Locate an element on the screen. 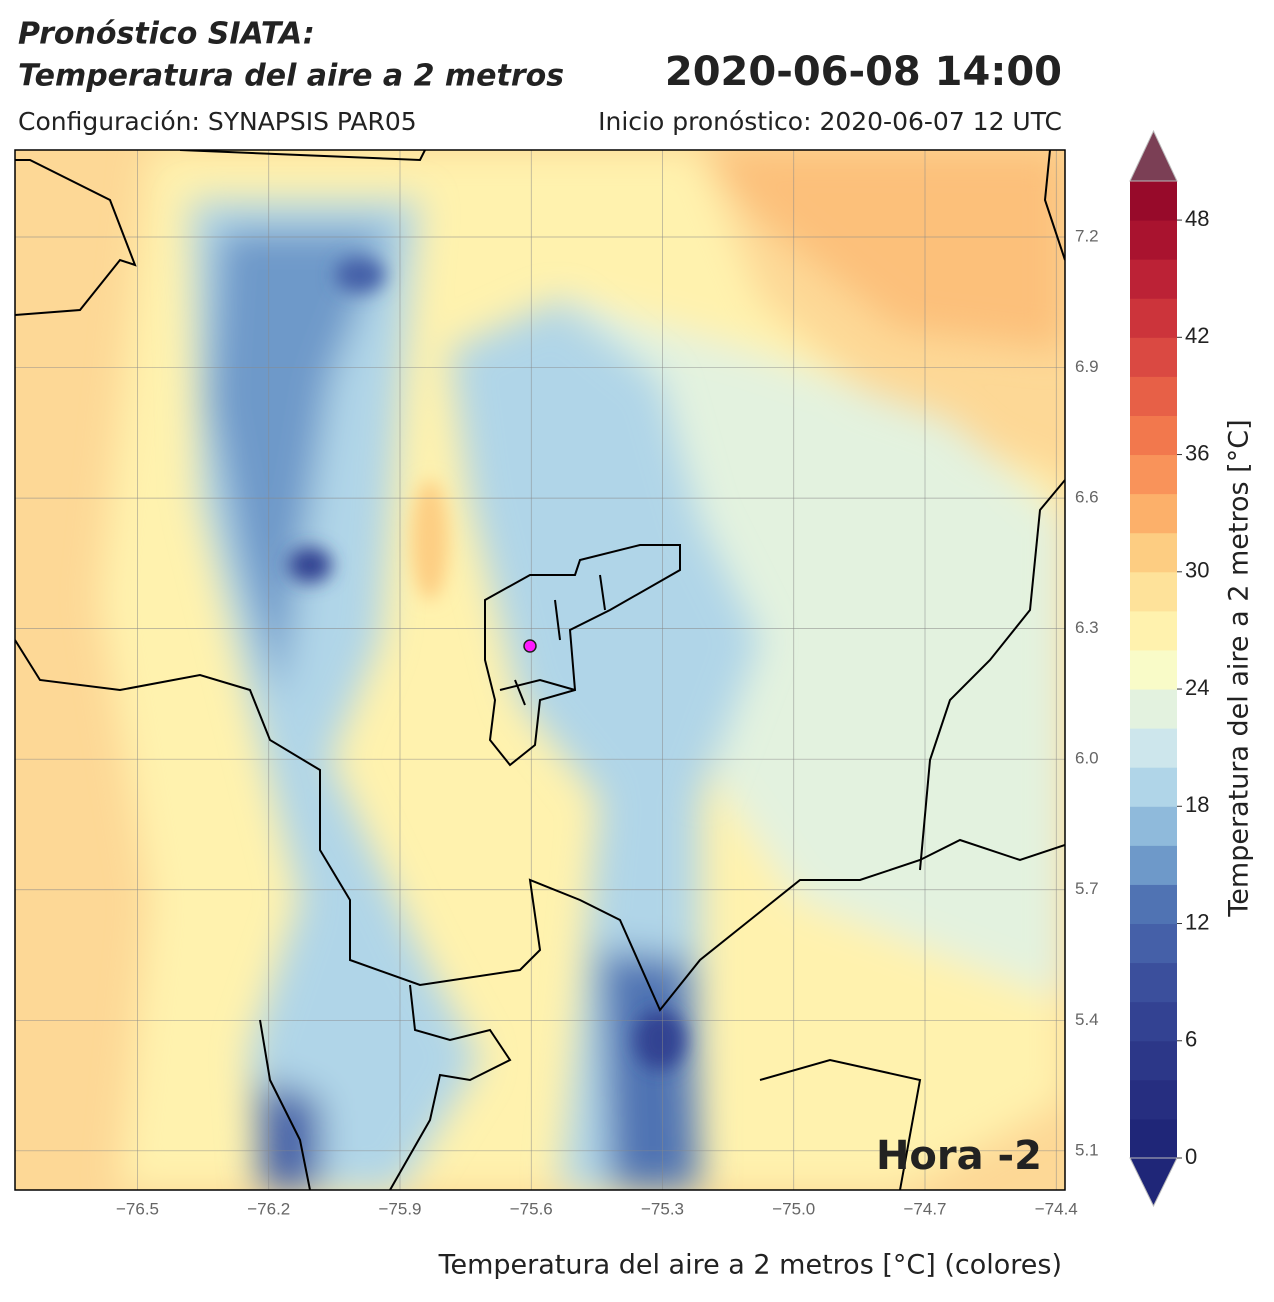 The height and width of the screenshot is (1302, 1274). y-tick-label: 6.9 is located at coordinates (1087, 366).